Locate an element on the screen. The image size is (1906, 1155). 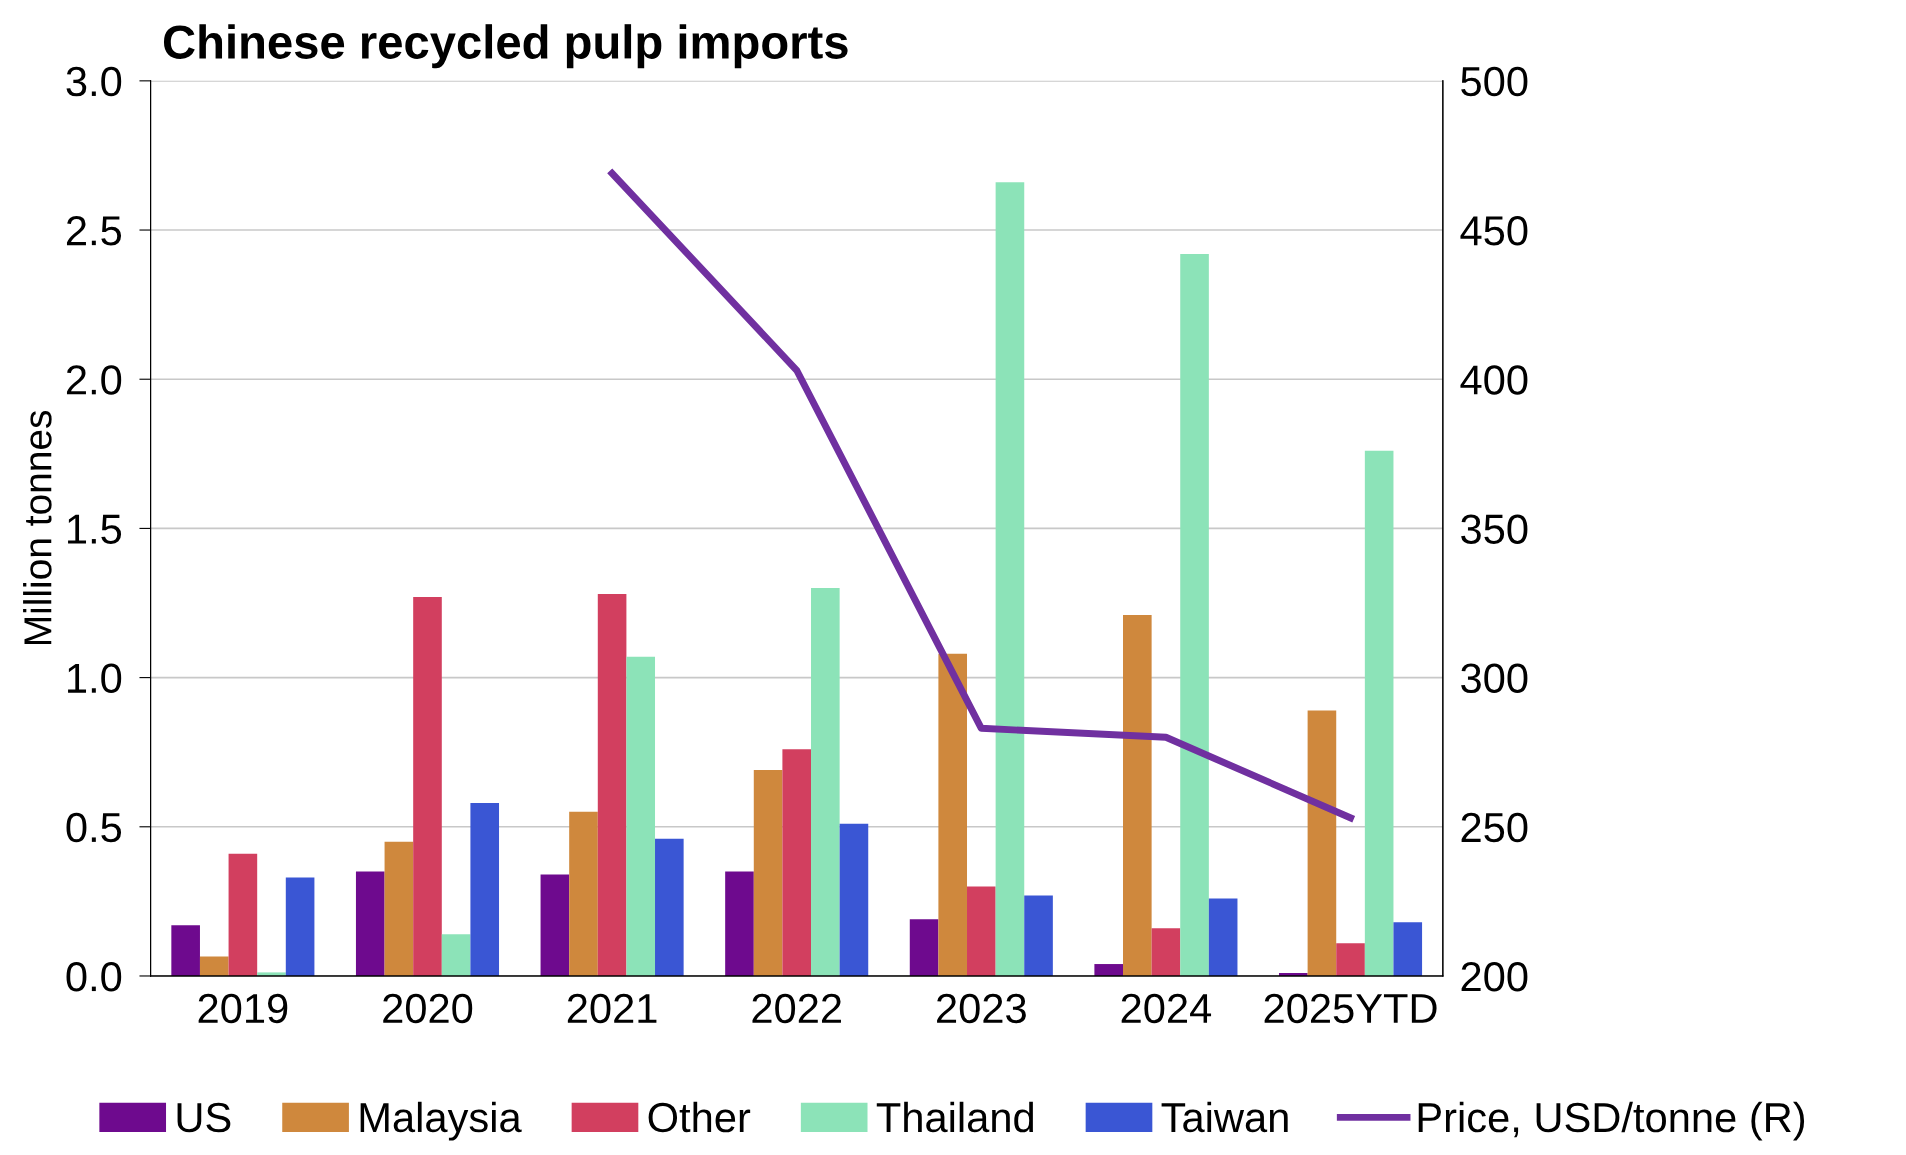
x-tick-label: 2019 is located at coordinates (243, 1008).